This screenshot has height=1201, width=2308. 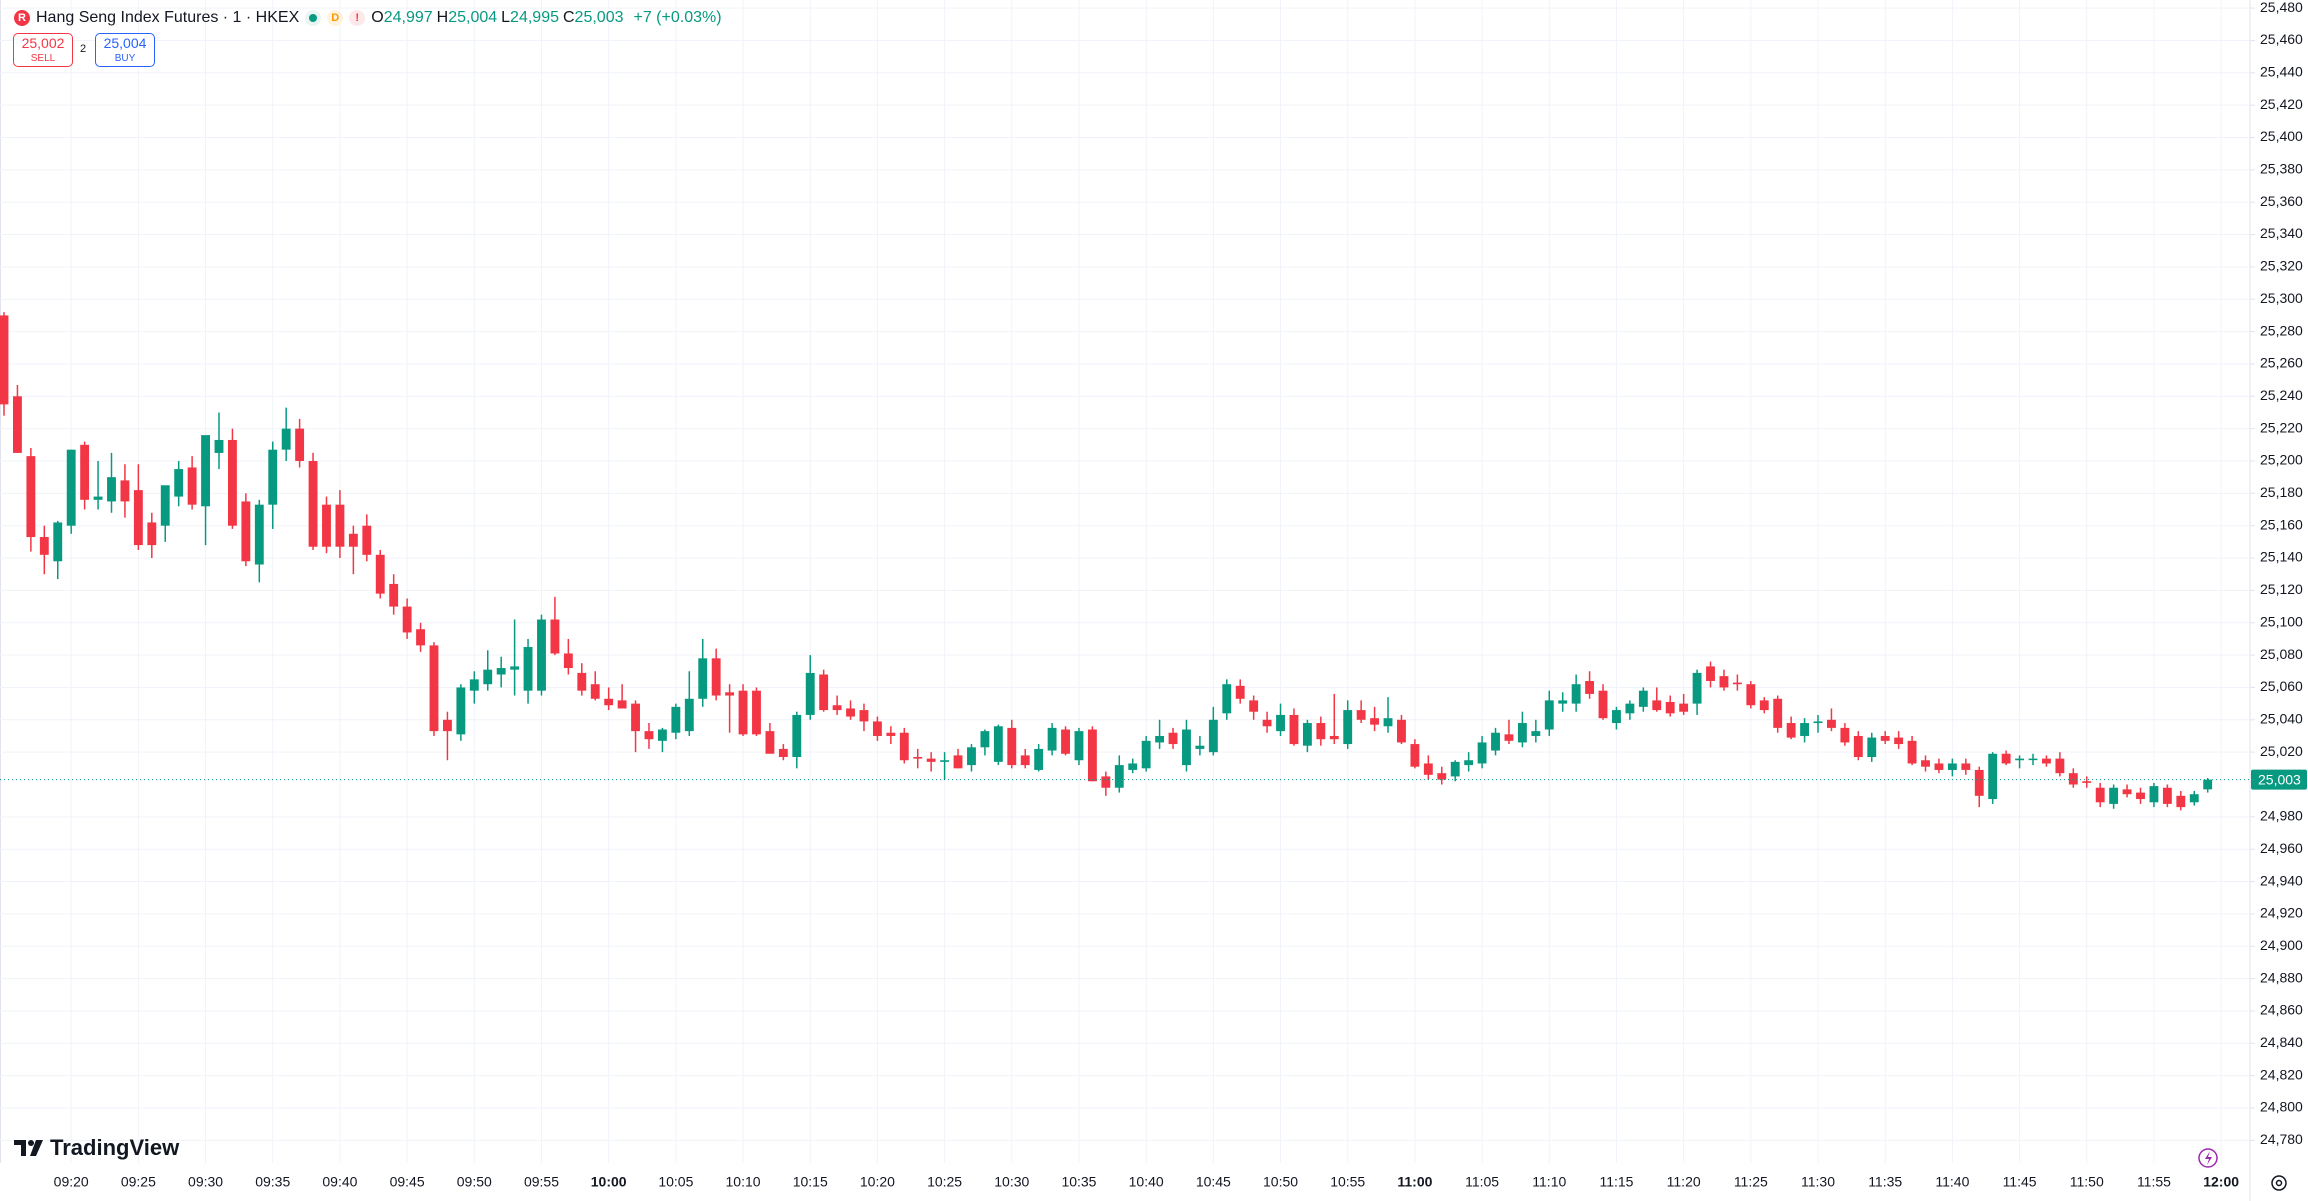 I want to click on x-tick-label: 11:25, so click(x=1751, y=1182).